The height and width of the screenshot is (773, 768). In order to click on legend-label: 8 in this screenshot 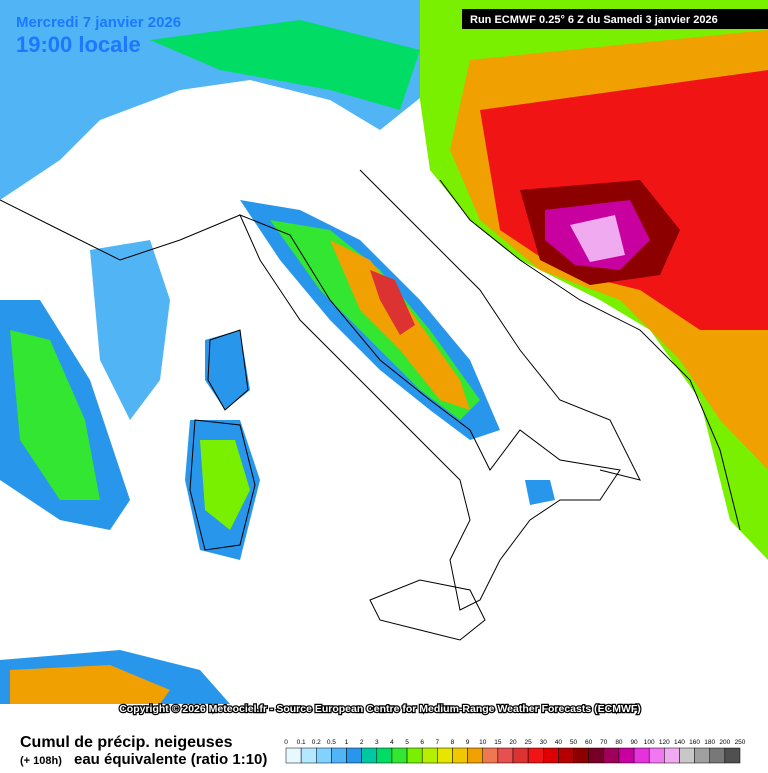, I will do `click(453, 742)`.